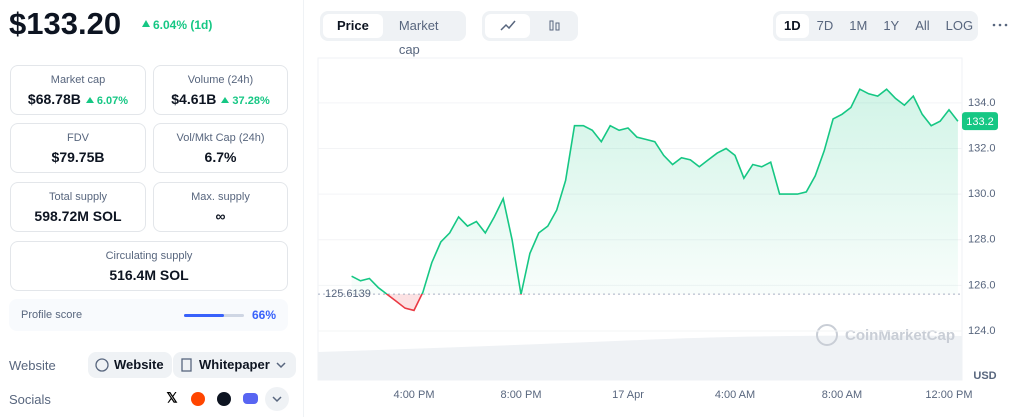  What do you see at coordinates (220, 90) in the screenshot?
I see `stat-card: Volume (24h) $4.61B 37.28%` at bounding box center [220, 90].